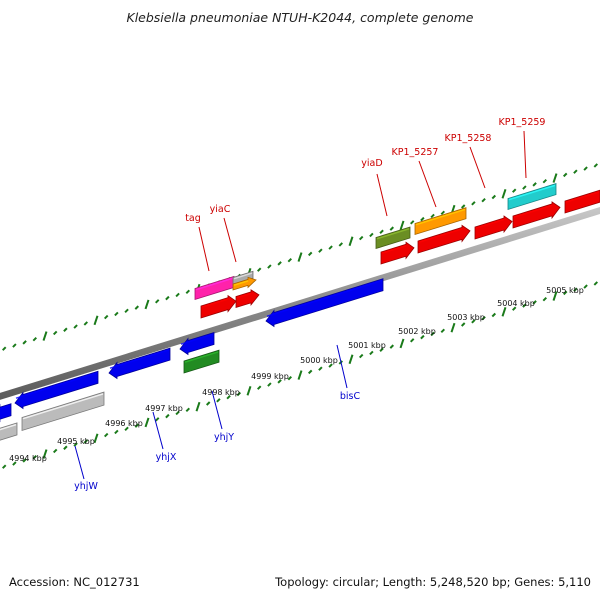 Image resolution: width=600 pixels, height=600 pixels. Describe the element at coordinates (86, 486) in the screenshot. I see `gene-label-reverse: yhjW` at that location.